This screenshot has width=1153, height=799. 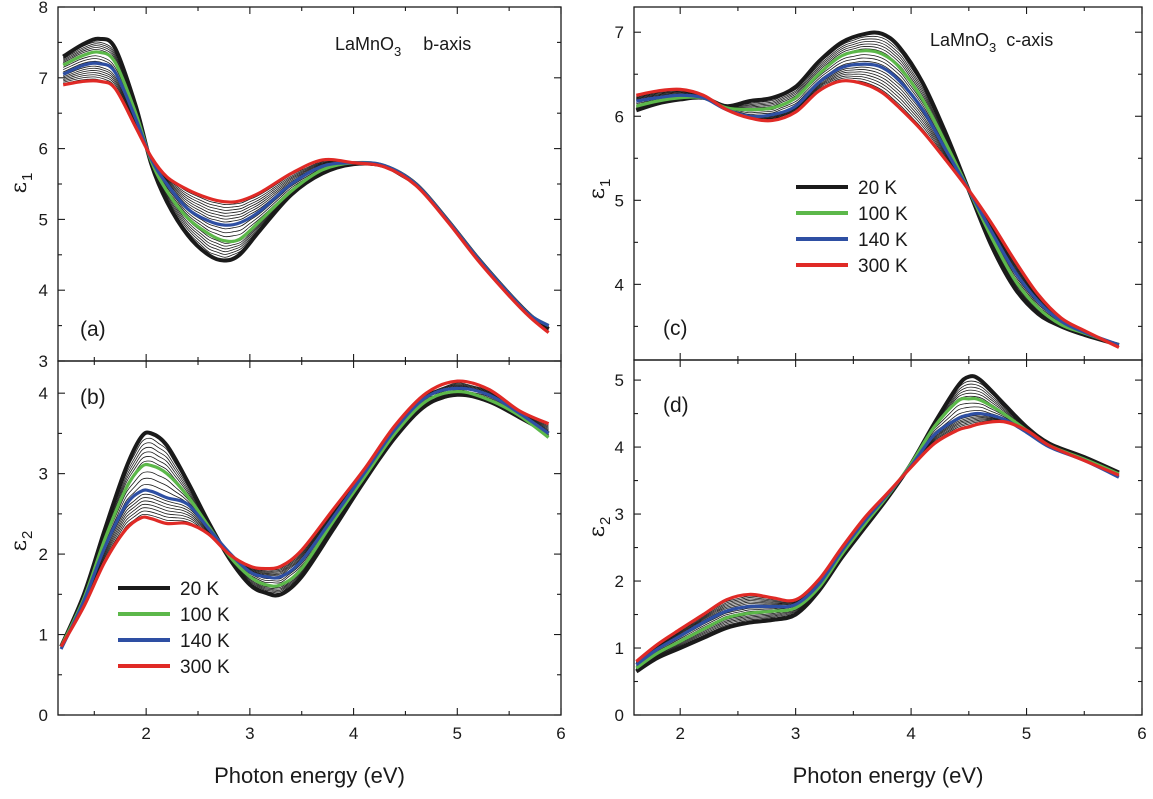 I want to click on series-line-140k, so click(x=304, y=518).